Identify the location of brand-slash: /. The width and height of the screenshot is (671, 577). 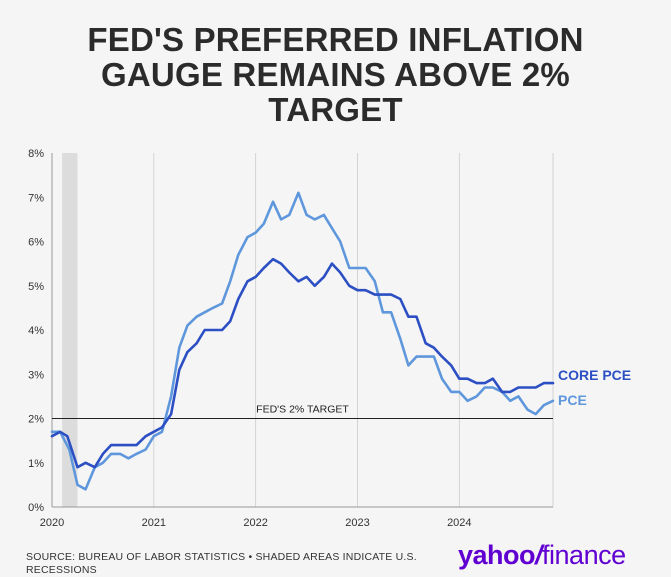
(539, 555).